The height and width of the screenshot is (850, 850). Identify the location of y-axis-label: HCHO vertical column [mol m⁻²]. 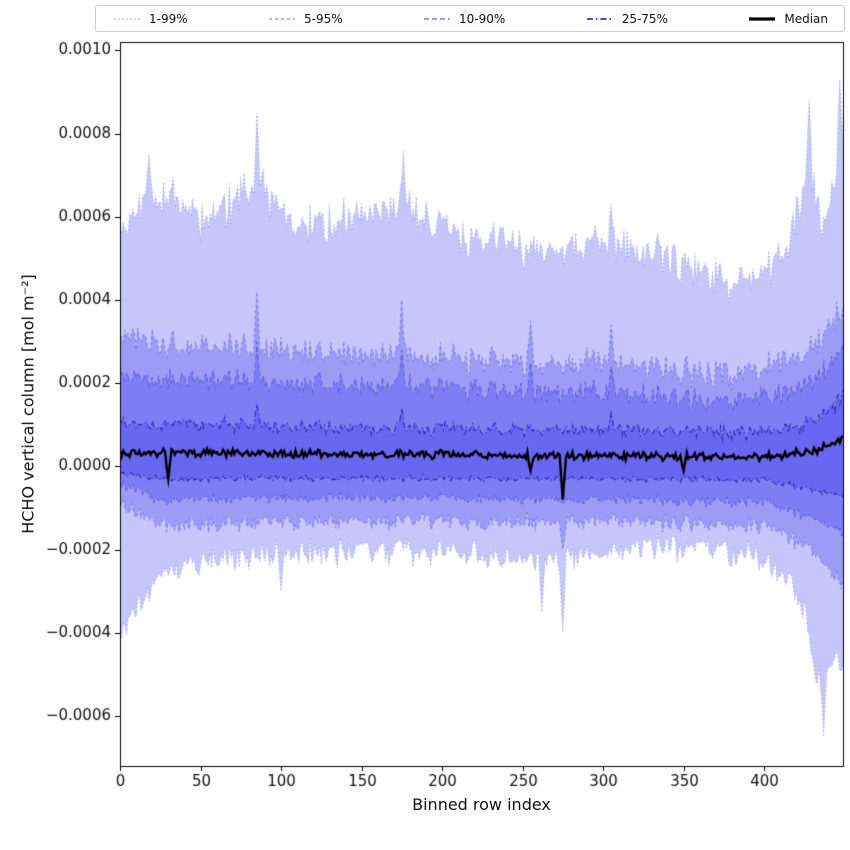
(28, 404).